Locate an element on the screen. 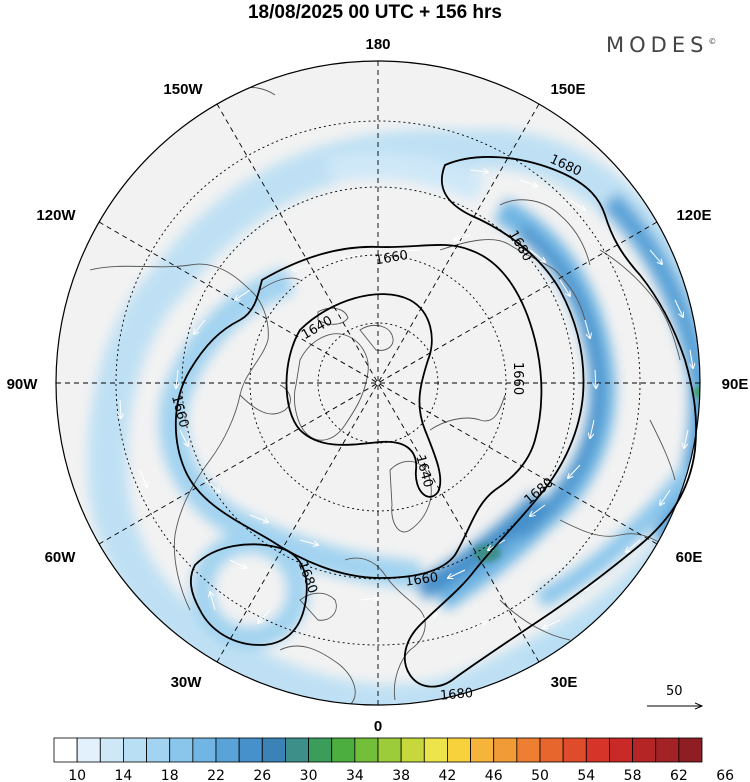 This screenshot has height=782, width=750. lon-label-150e: 150E is located at coordinates (567, 89).